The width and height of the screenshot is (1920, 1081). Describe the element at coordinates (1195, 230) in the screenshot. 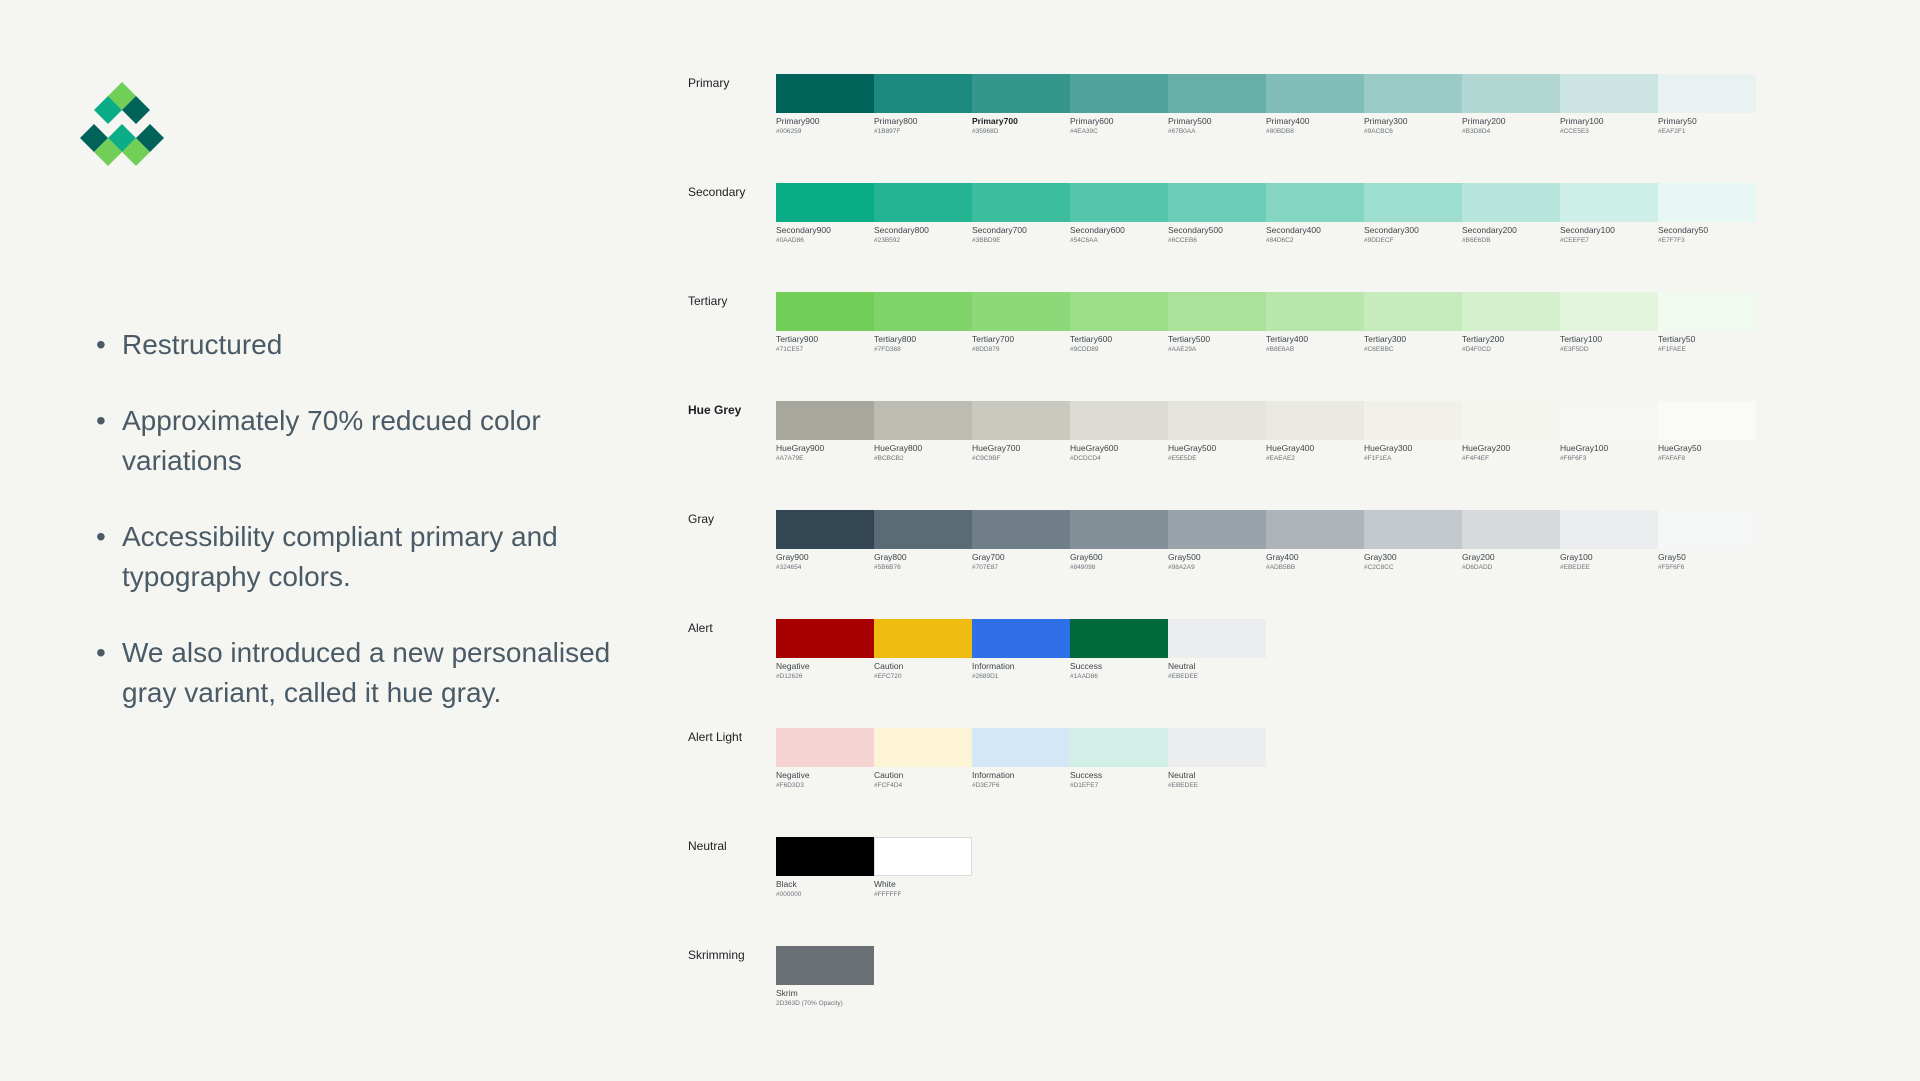

I see `swatch-name: Secondary500` at that location.